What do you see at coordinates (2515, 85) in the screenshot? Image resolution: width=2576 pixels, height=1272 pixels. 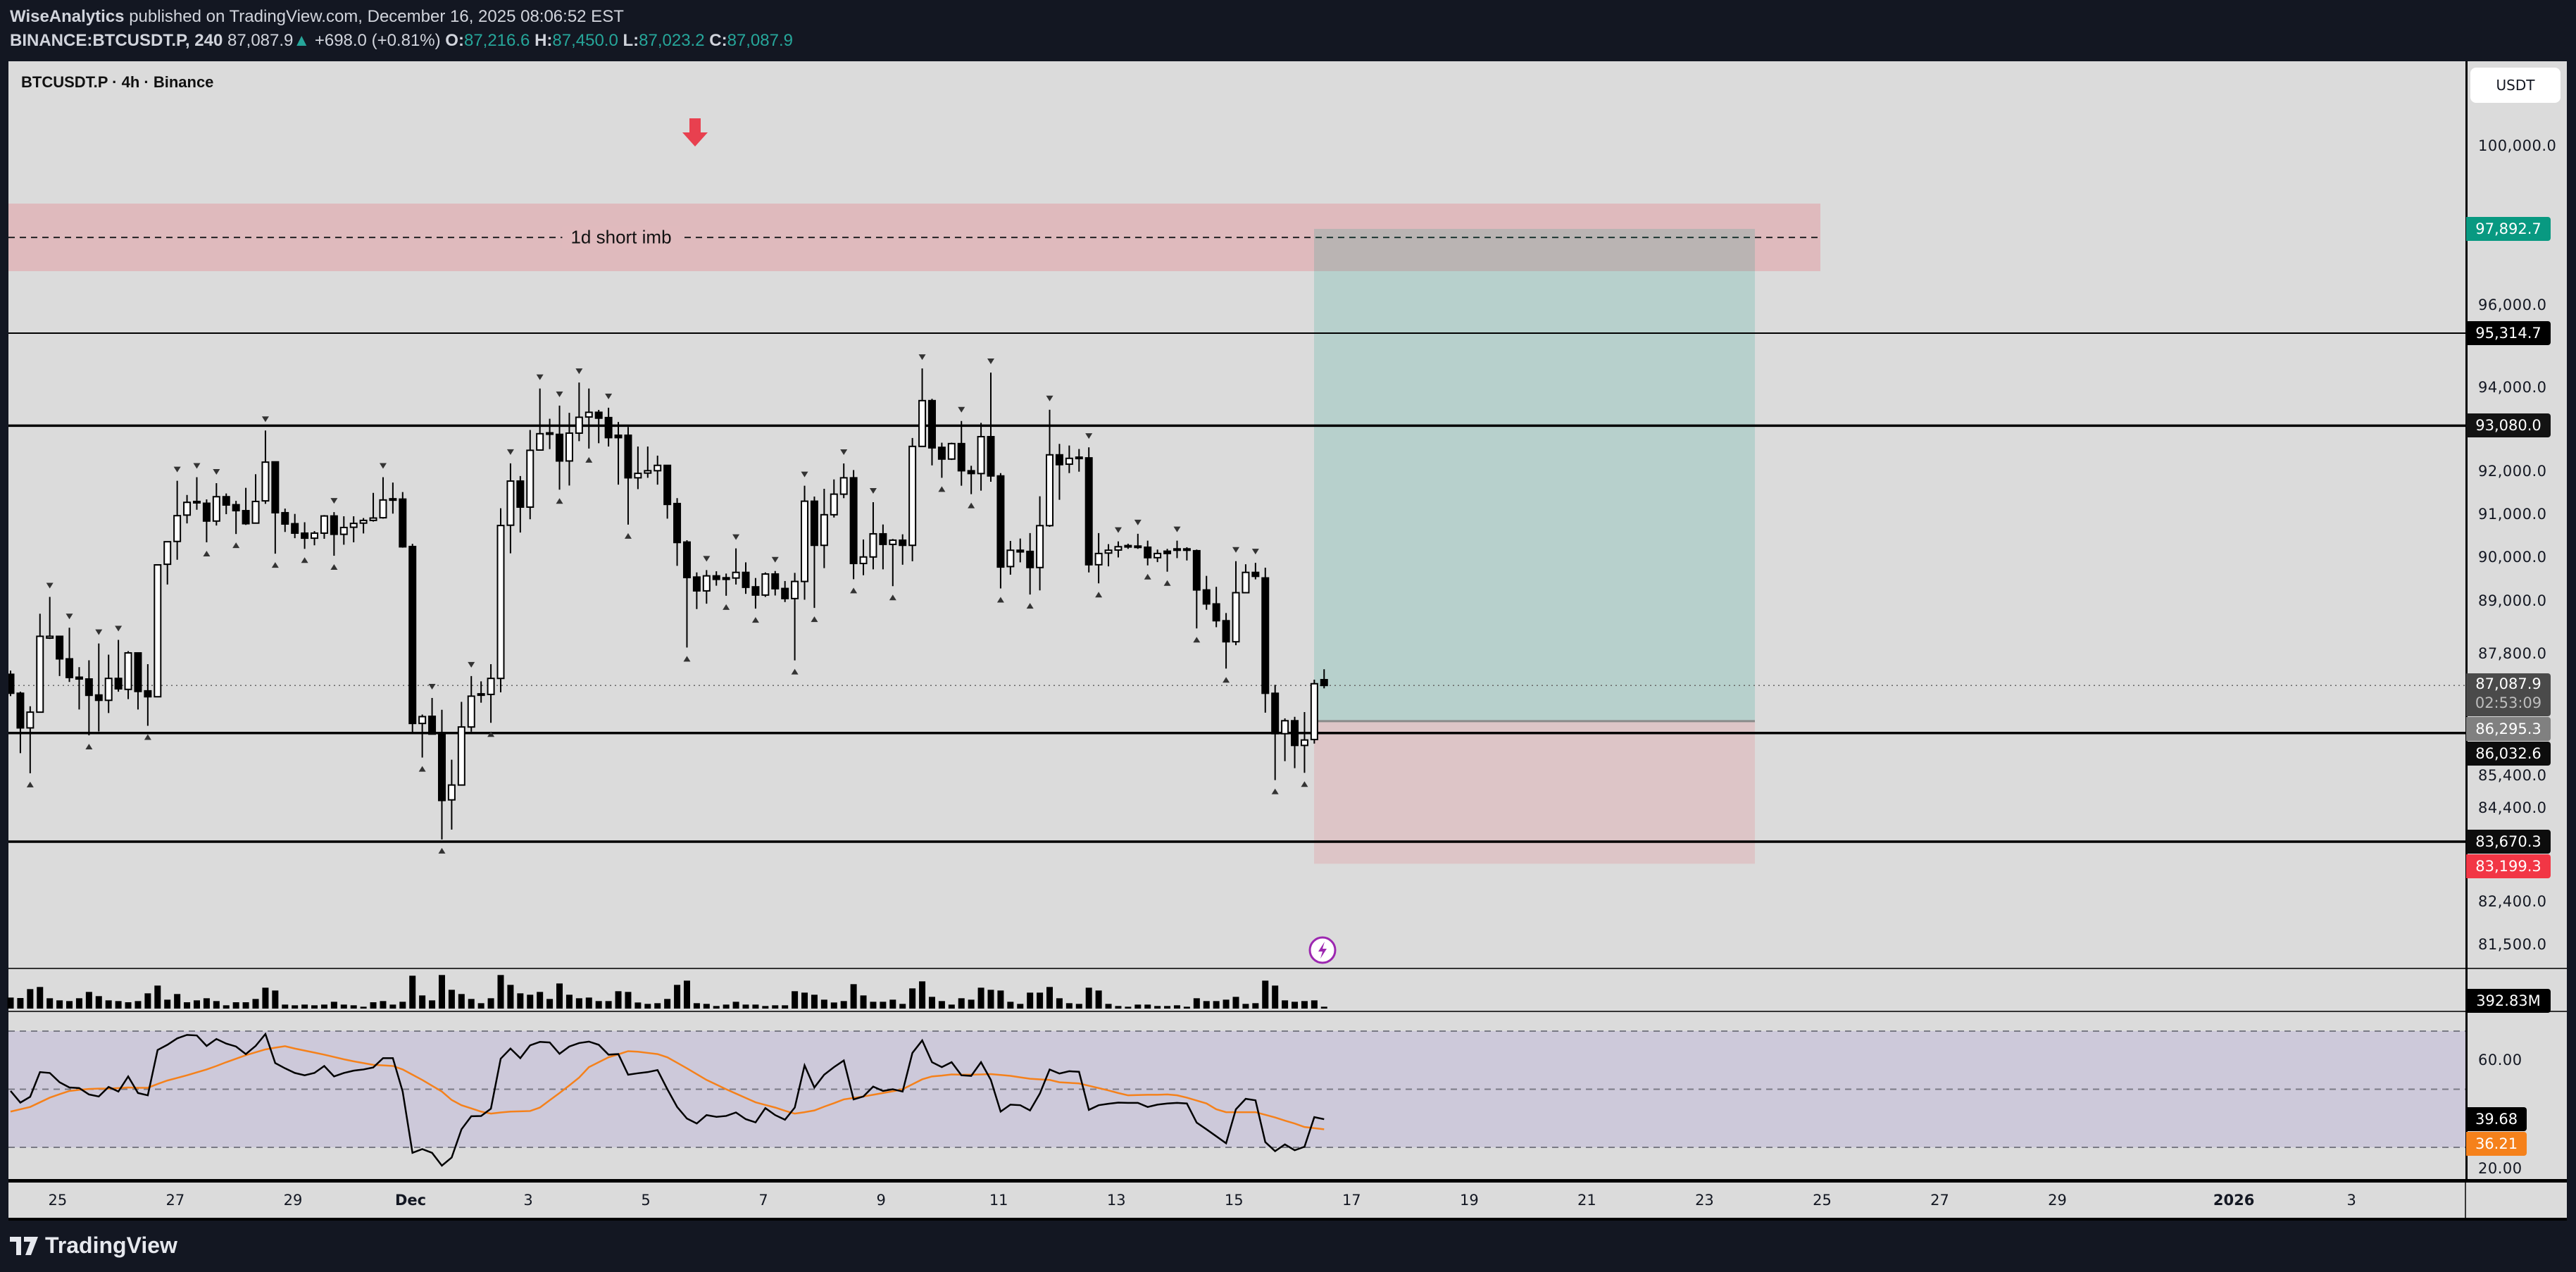 I see `currency-selector: USDT` at bounding box center [2515, 85].